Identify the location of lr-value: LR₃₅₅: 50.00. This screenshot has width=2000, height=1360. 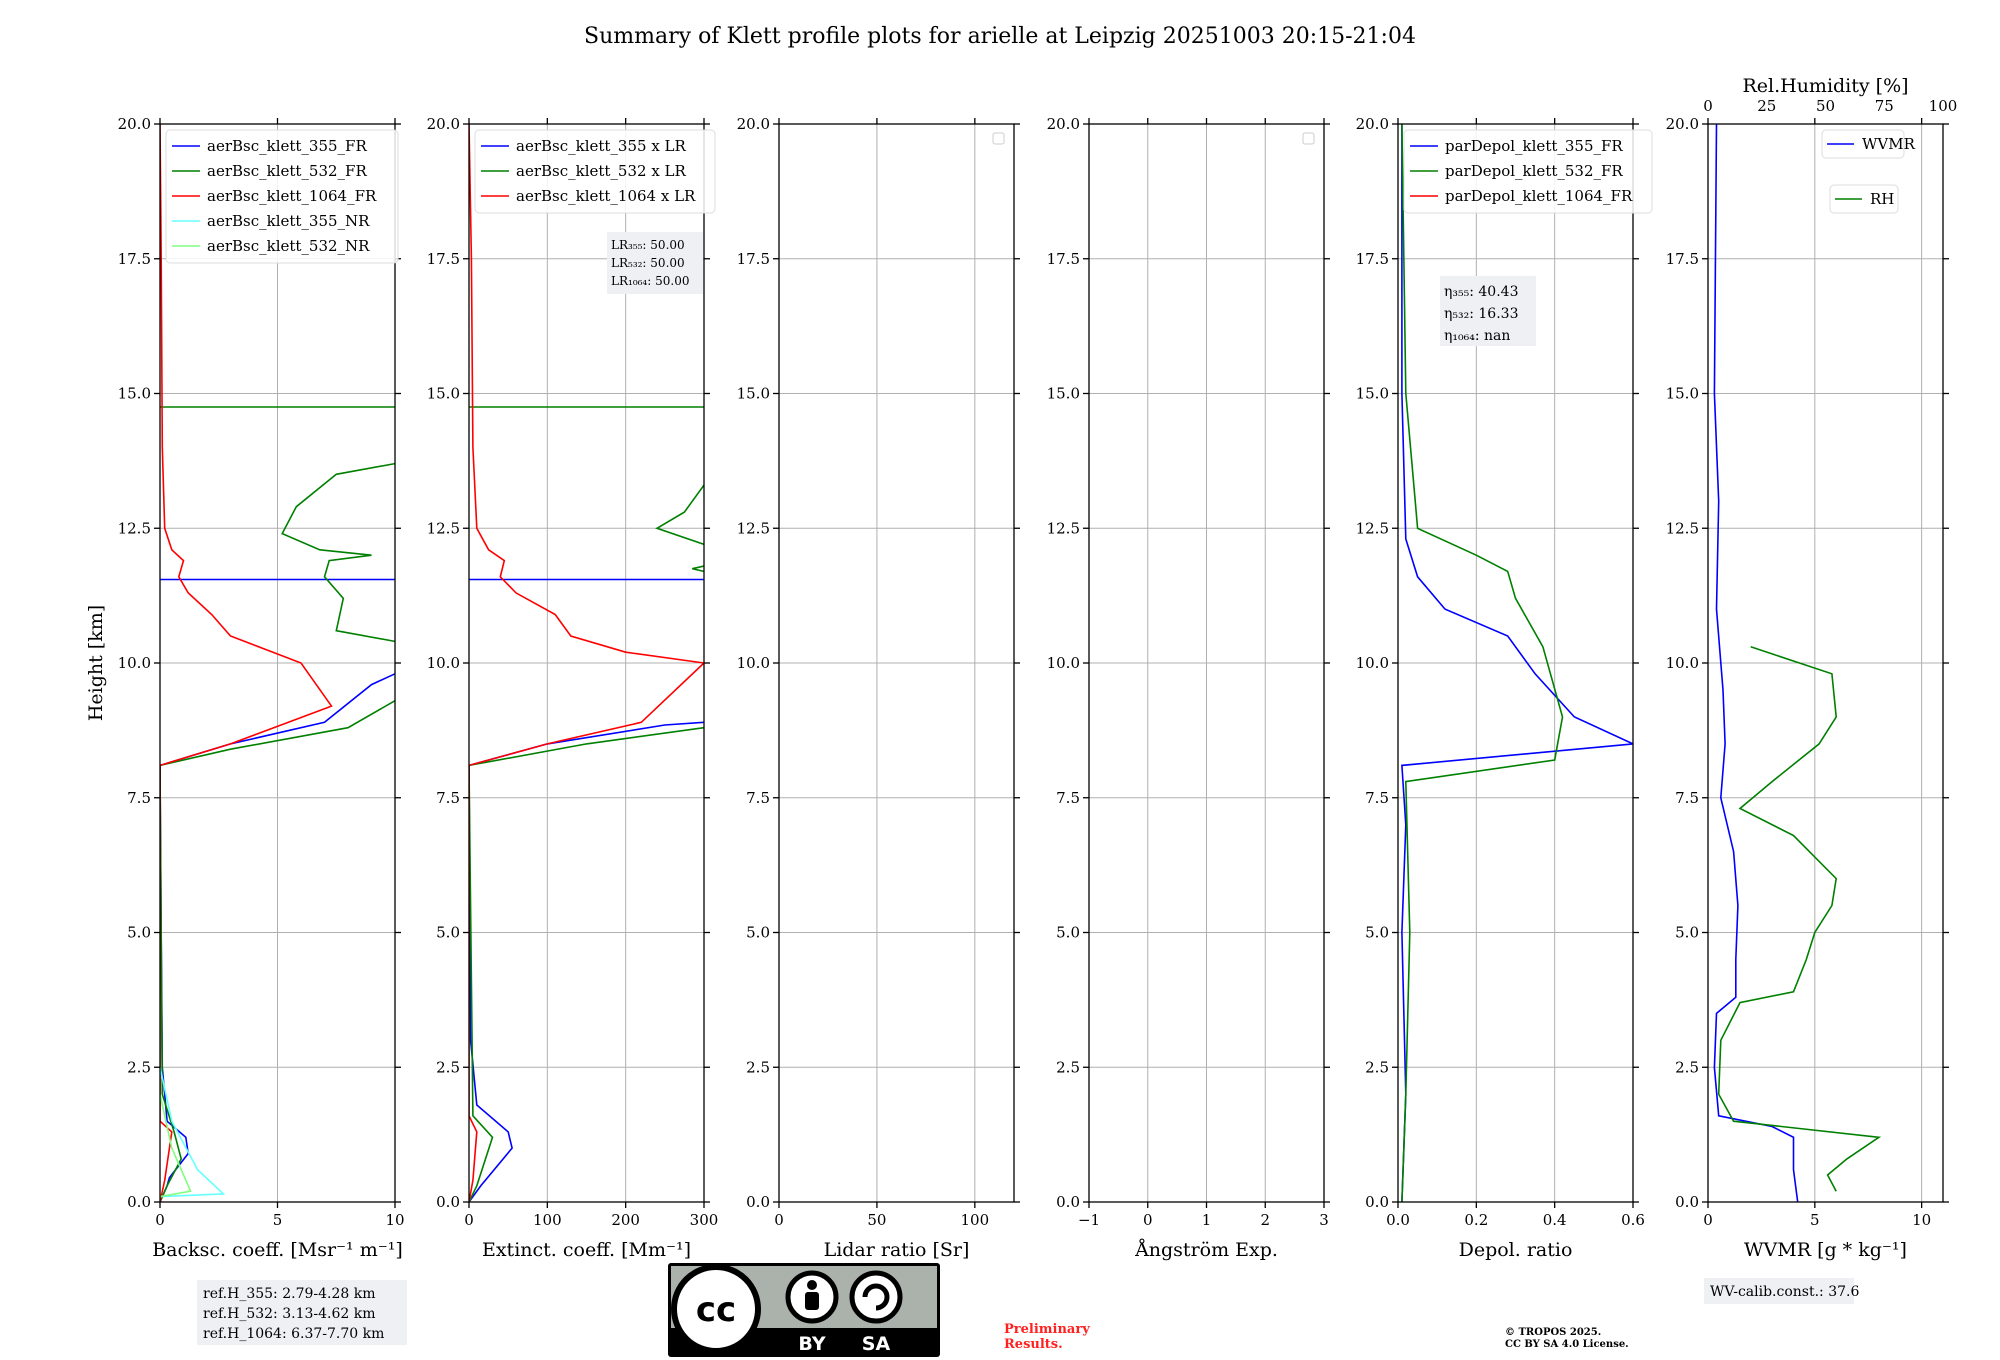
(648, 245).